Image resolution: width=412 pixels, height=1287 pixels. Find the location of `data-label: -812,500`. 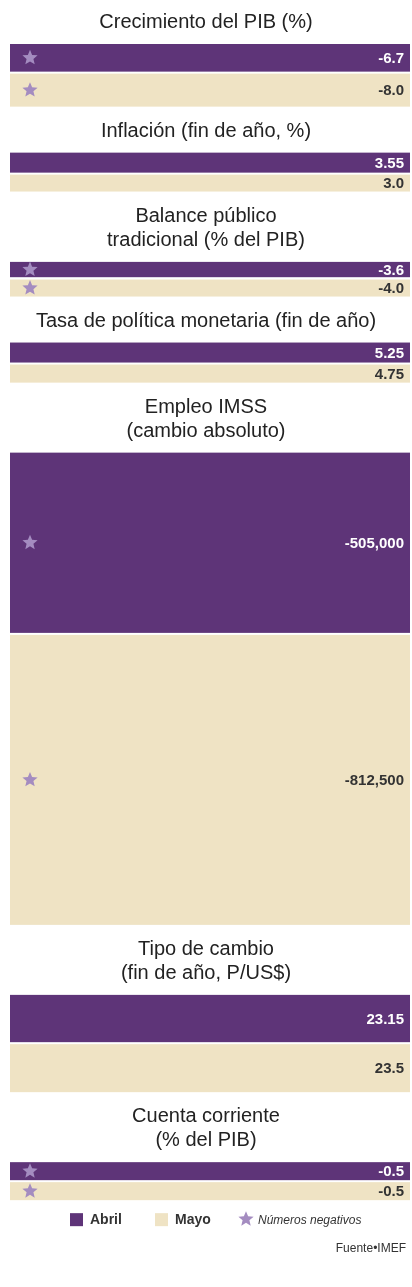

data-label: -812,500 is located at coordinates (374, 779).